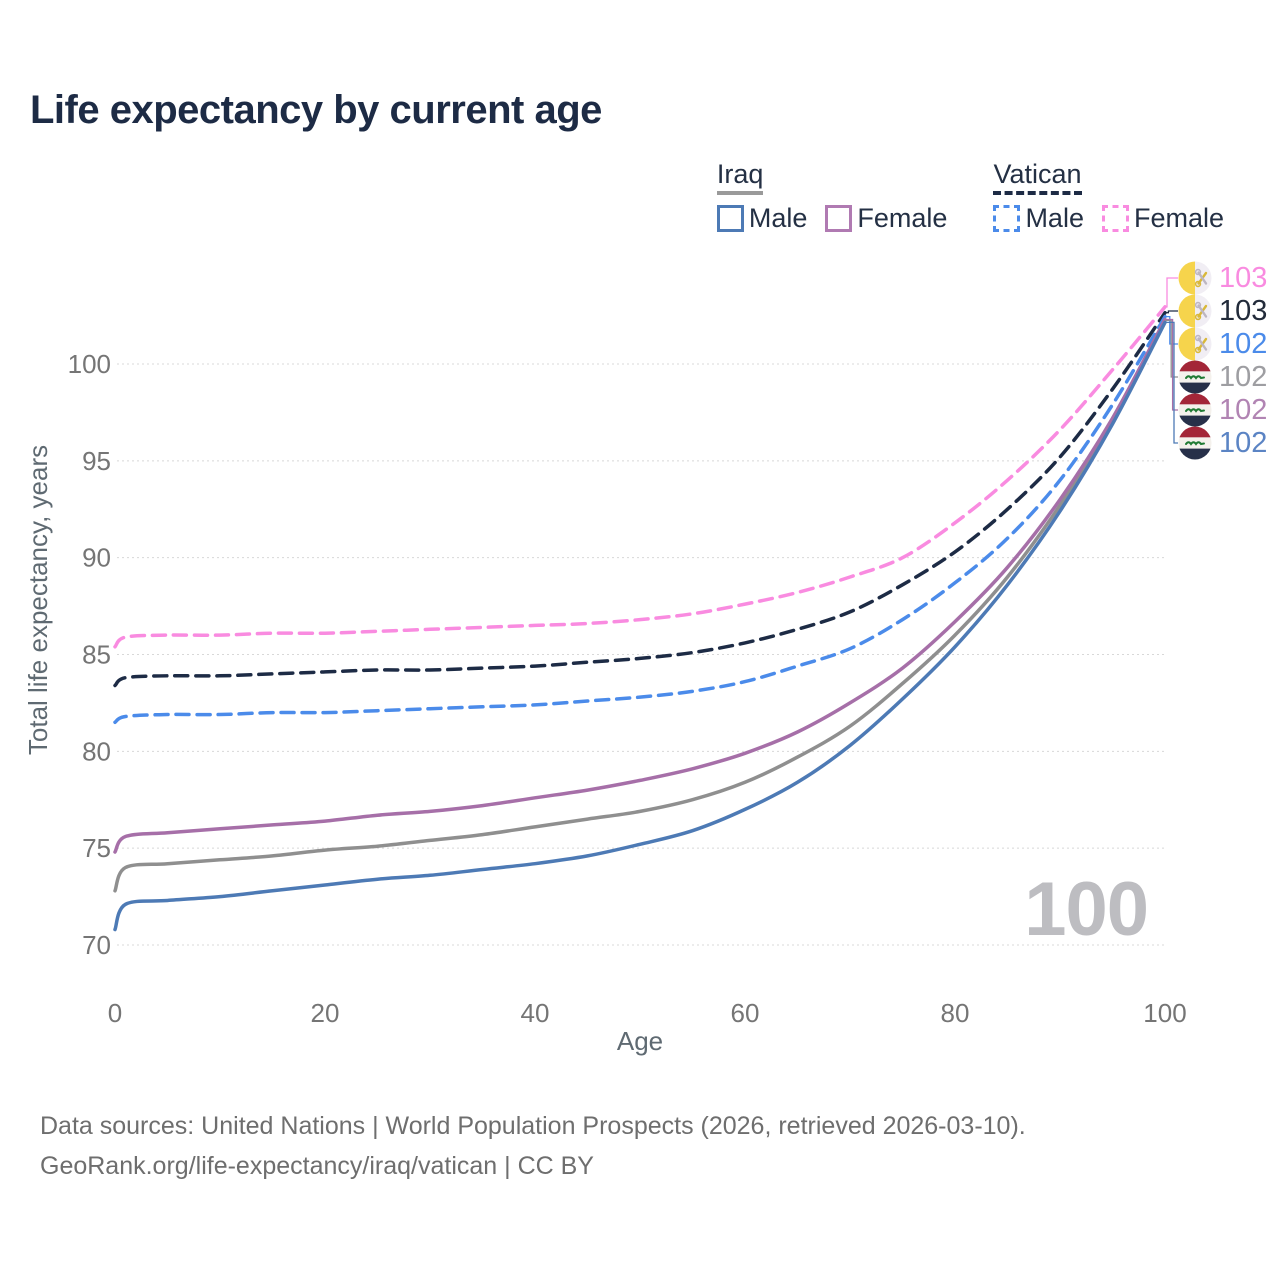  I want to click on x-tick-label: 60, so click(745, 1013).